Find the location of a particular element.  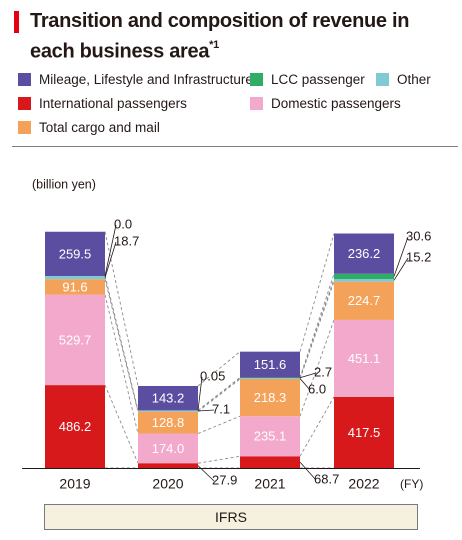

data-label-cargo-2020: 128.8 is located at coordinates (168, 422).